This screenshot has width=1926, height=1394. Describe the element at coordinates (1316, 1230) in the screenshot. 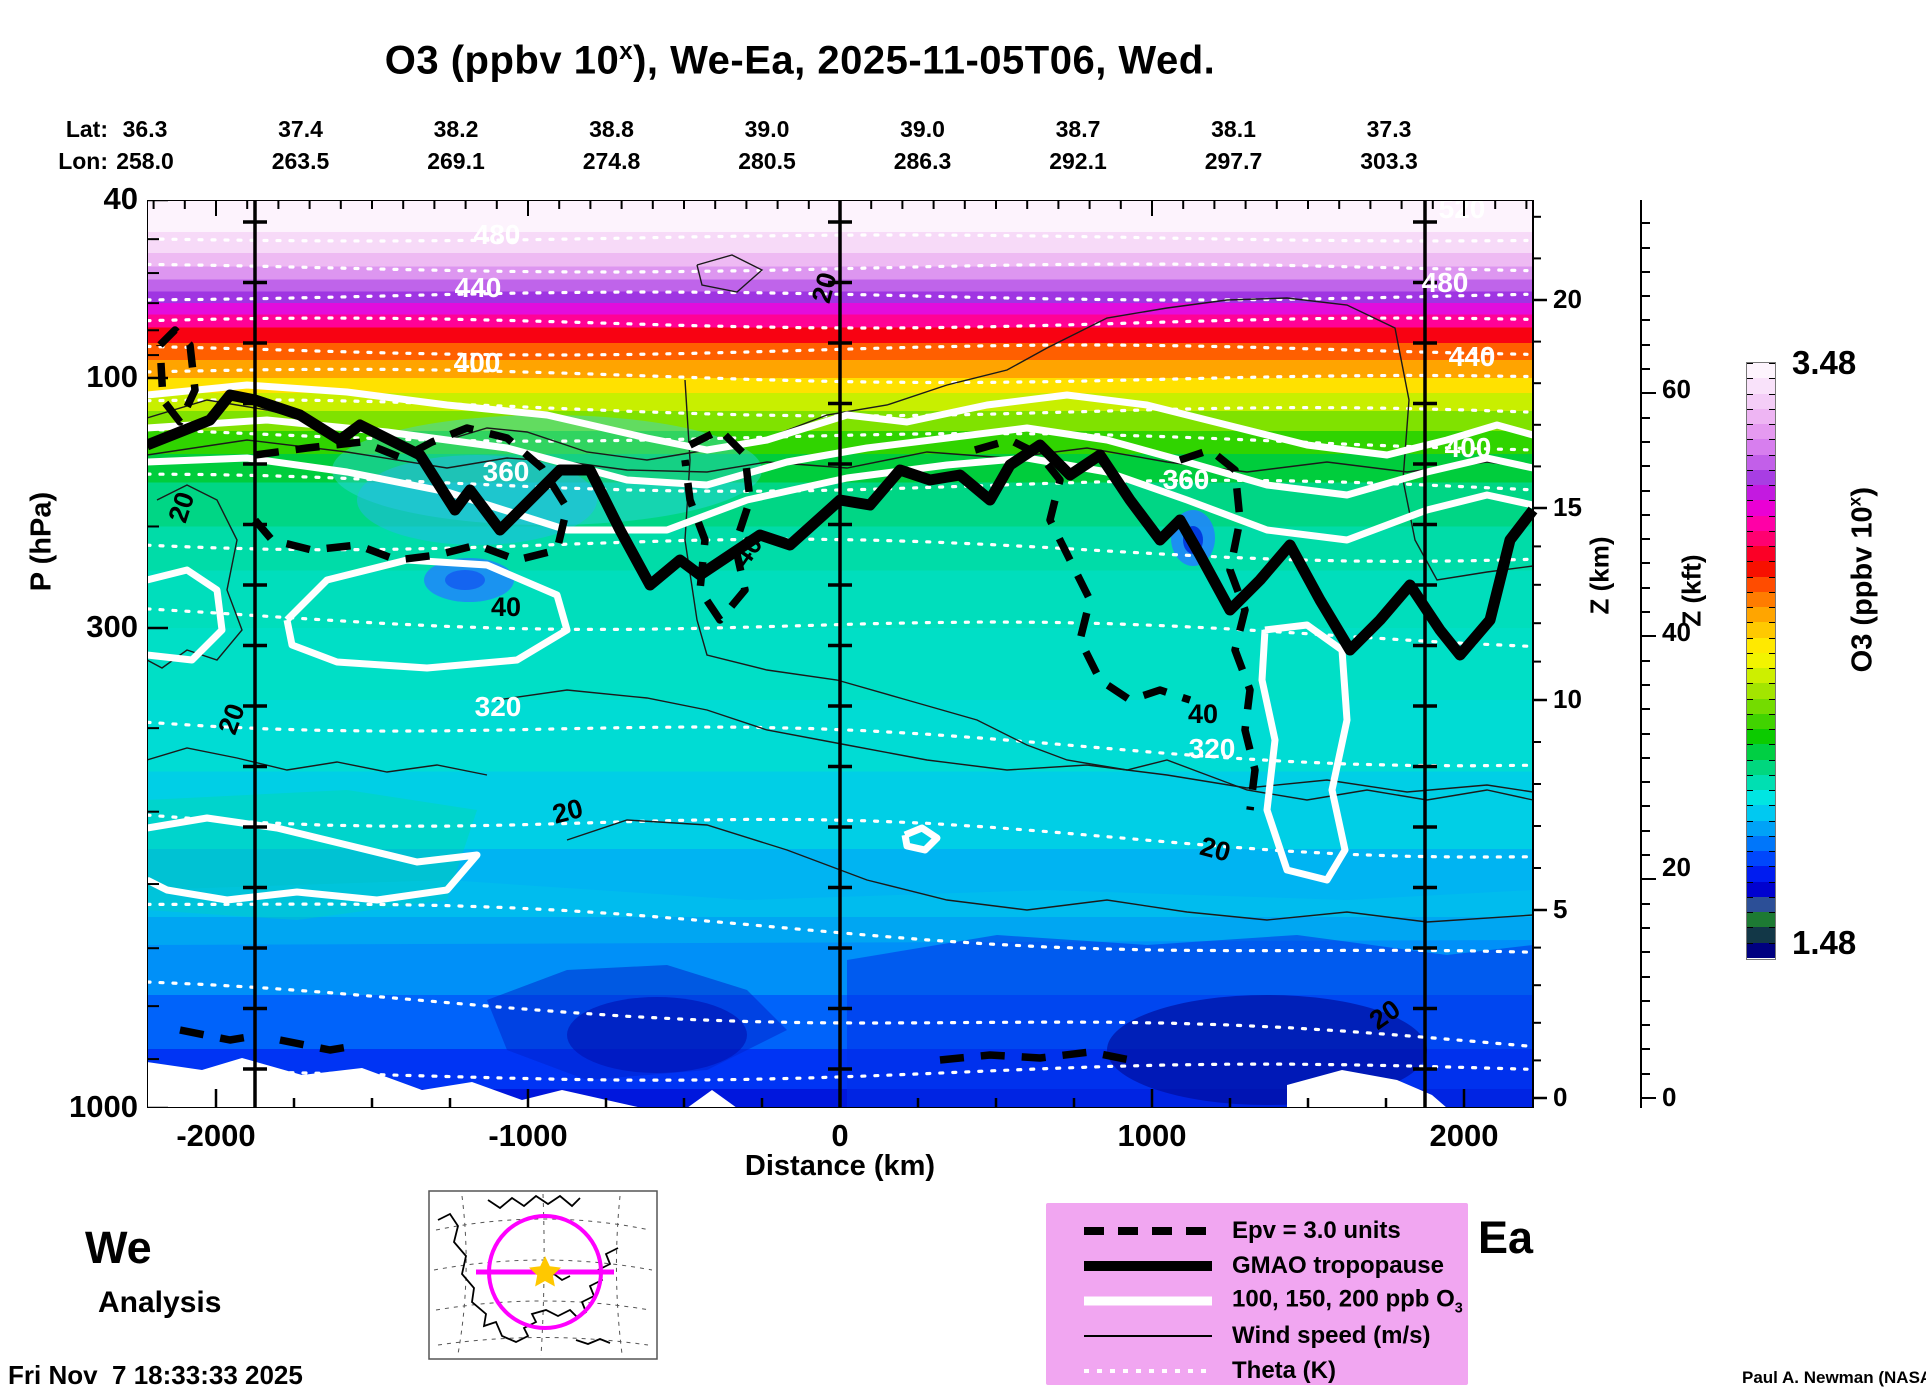

I see `legend-item-label: Epv = 3.0 units` at that location.